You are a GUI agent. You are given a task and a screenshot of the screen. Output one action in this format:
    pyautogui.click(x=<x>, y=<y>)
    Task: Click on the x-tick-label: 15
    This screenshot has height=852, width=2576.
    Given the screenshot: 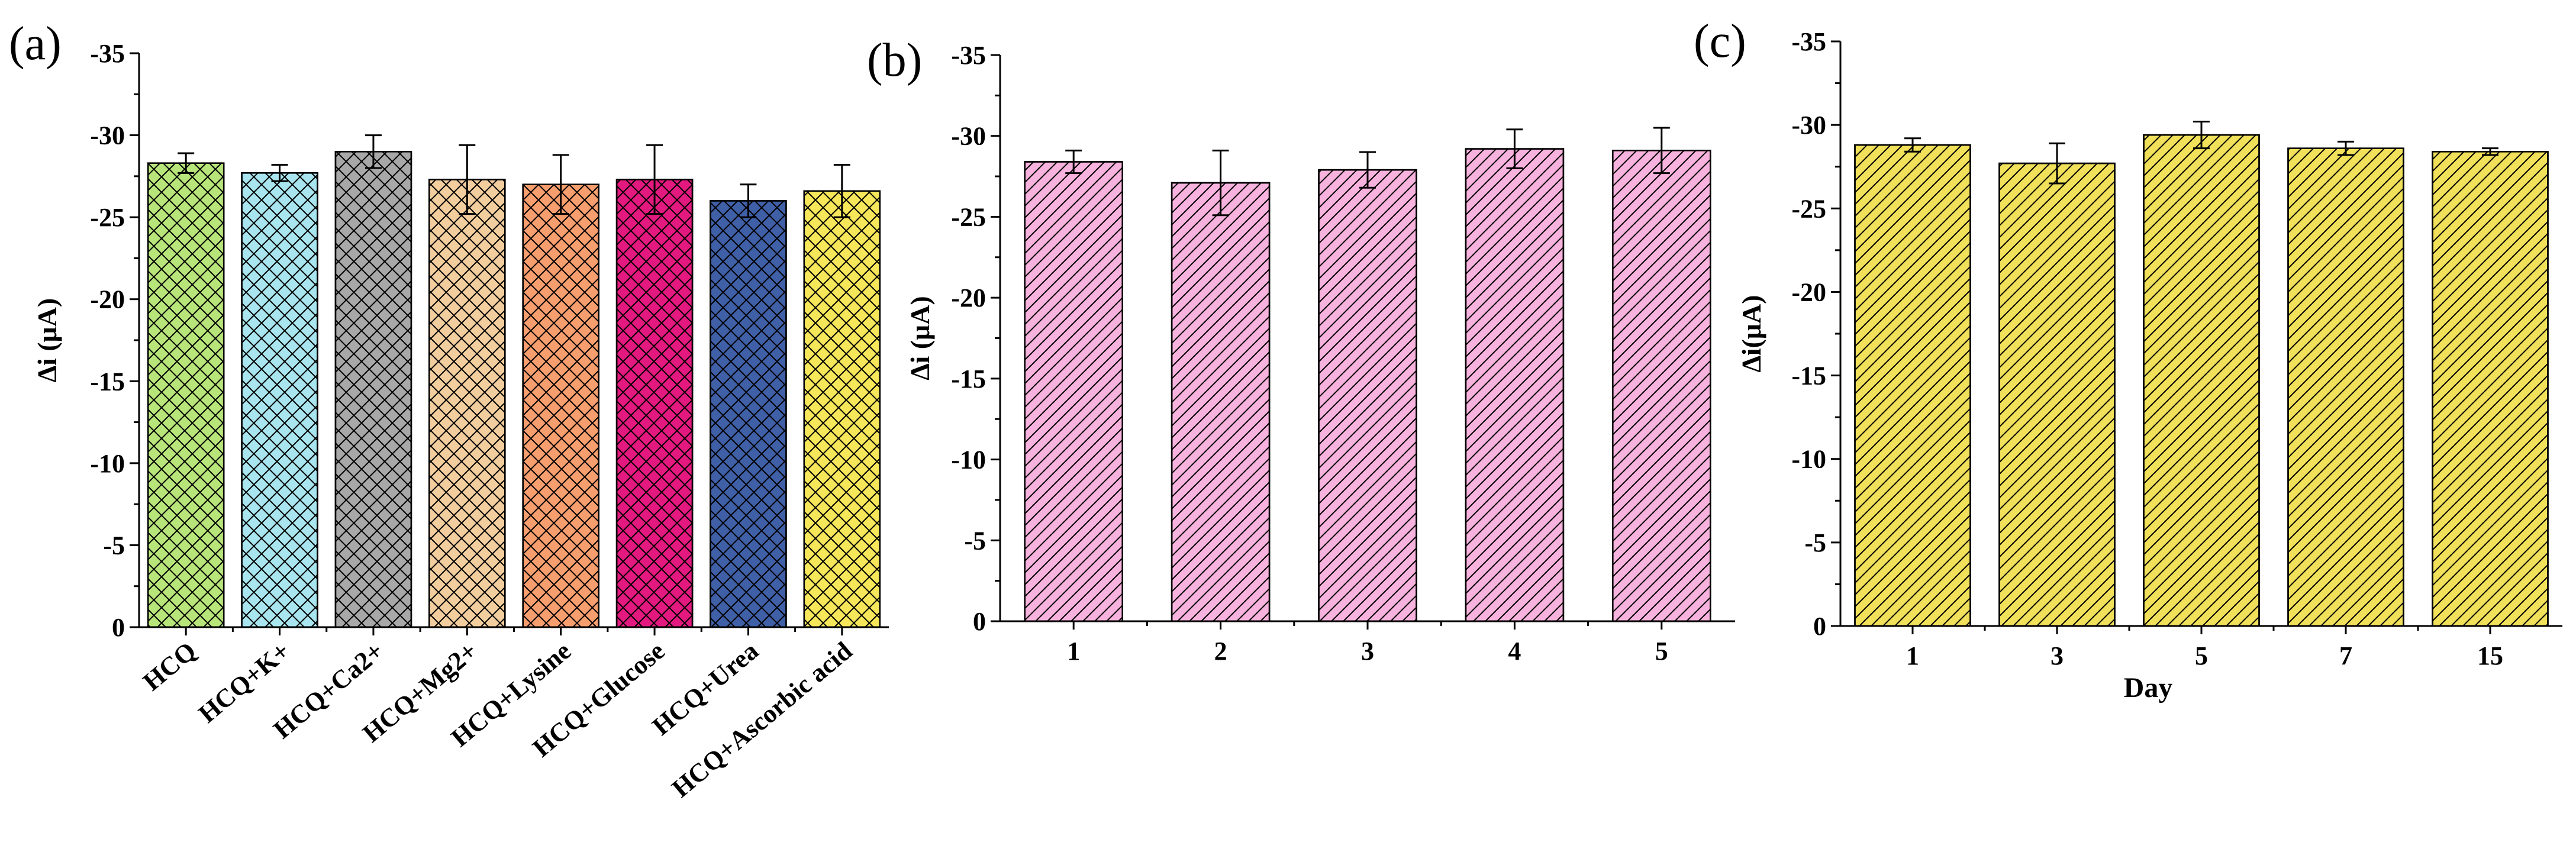 What is the action you would take?
    pyautogui.click(x=2490, y=655)
    